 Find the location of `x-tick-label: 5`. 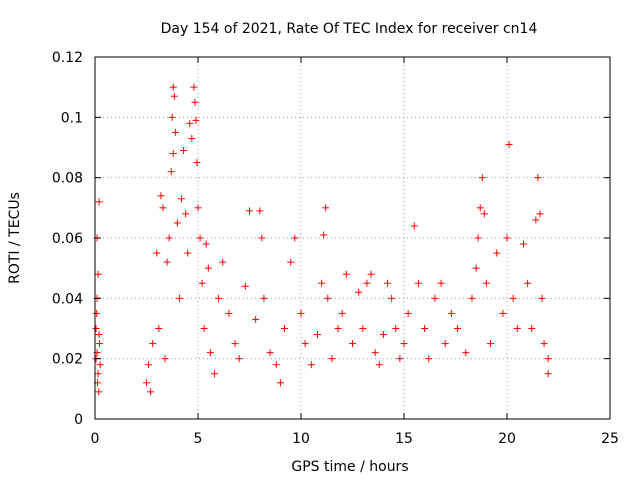

x-tick-label: 5 is located at coordinates (198, 439).